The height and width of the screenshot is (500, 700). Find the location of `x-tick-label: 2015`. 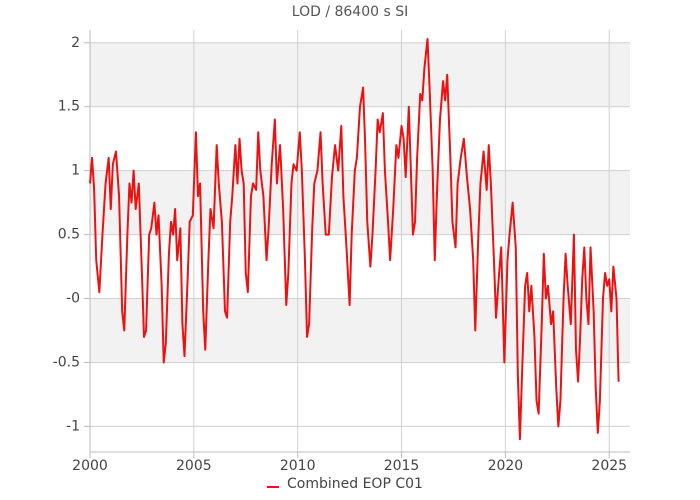

x-tick-label: 2015 is located at coordinates (402, 466).